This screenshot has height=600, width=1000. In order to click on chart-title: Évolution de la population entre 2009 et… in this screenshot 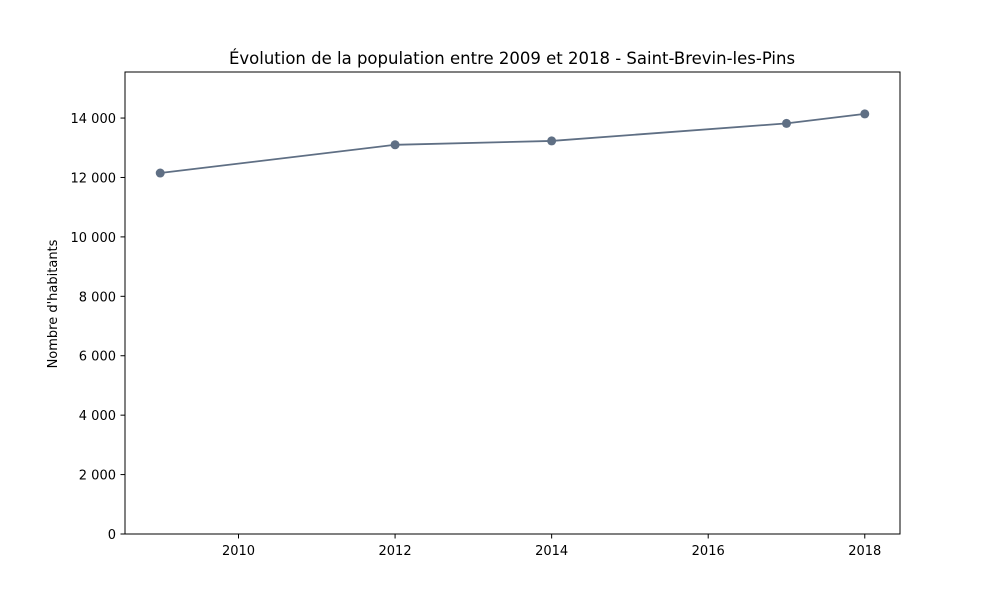, I will do `click(512, 58)`.